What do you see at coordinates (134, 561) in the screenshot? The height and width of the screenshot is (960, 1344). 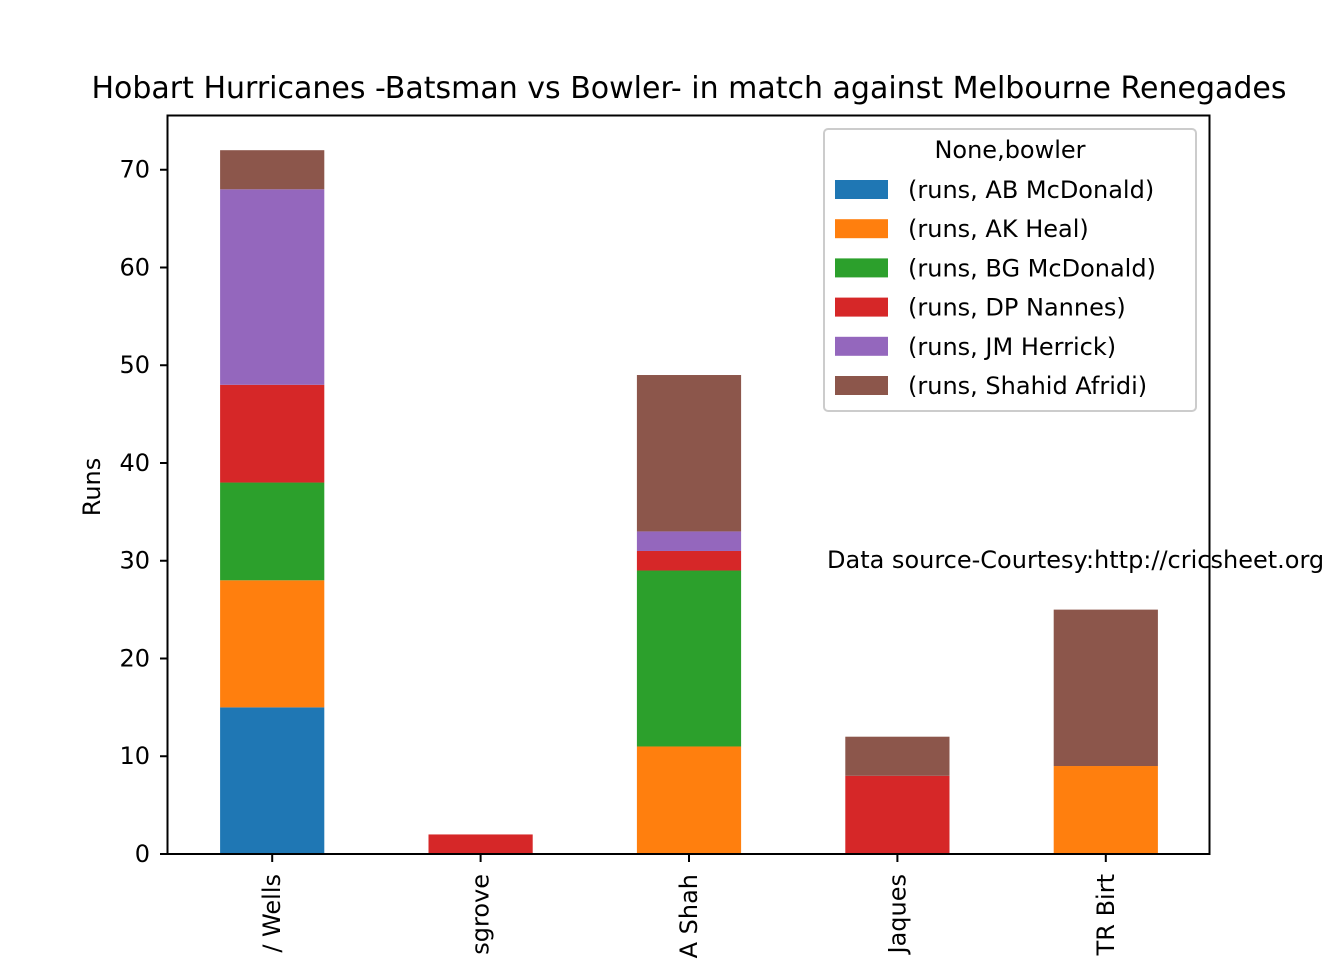 I see `y-tick-label: 30` at bounding box center [134, 561].